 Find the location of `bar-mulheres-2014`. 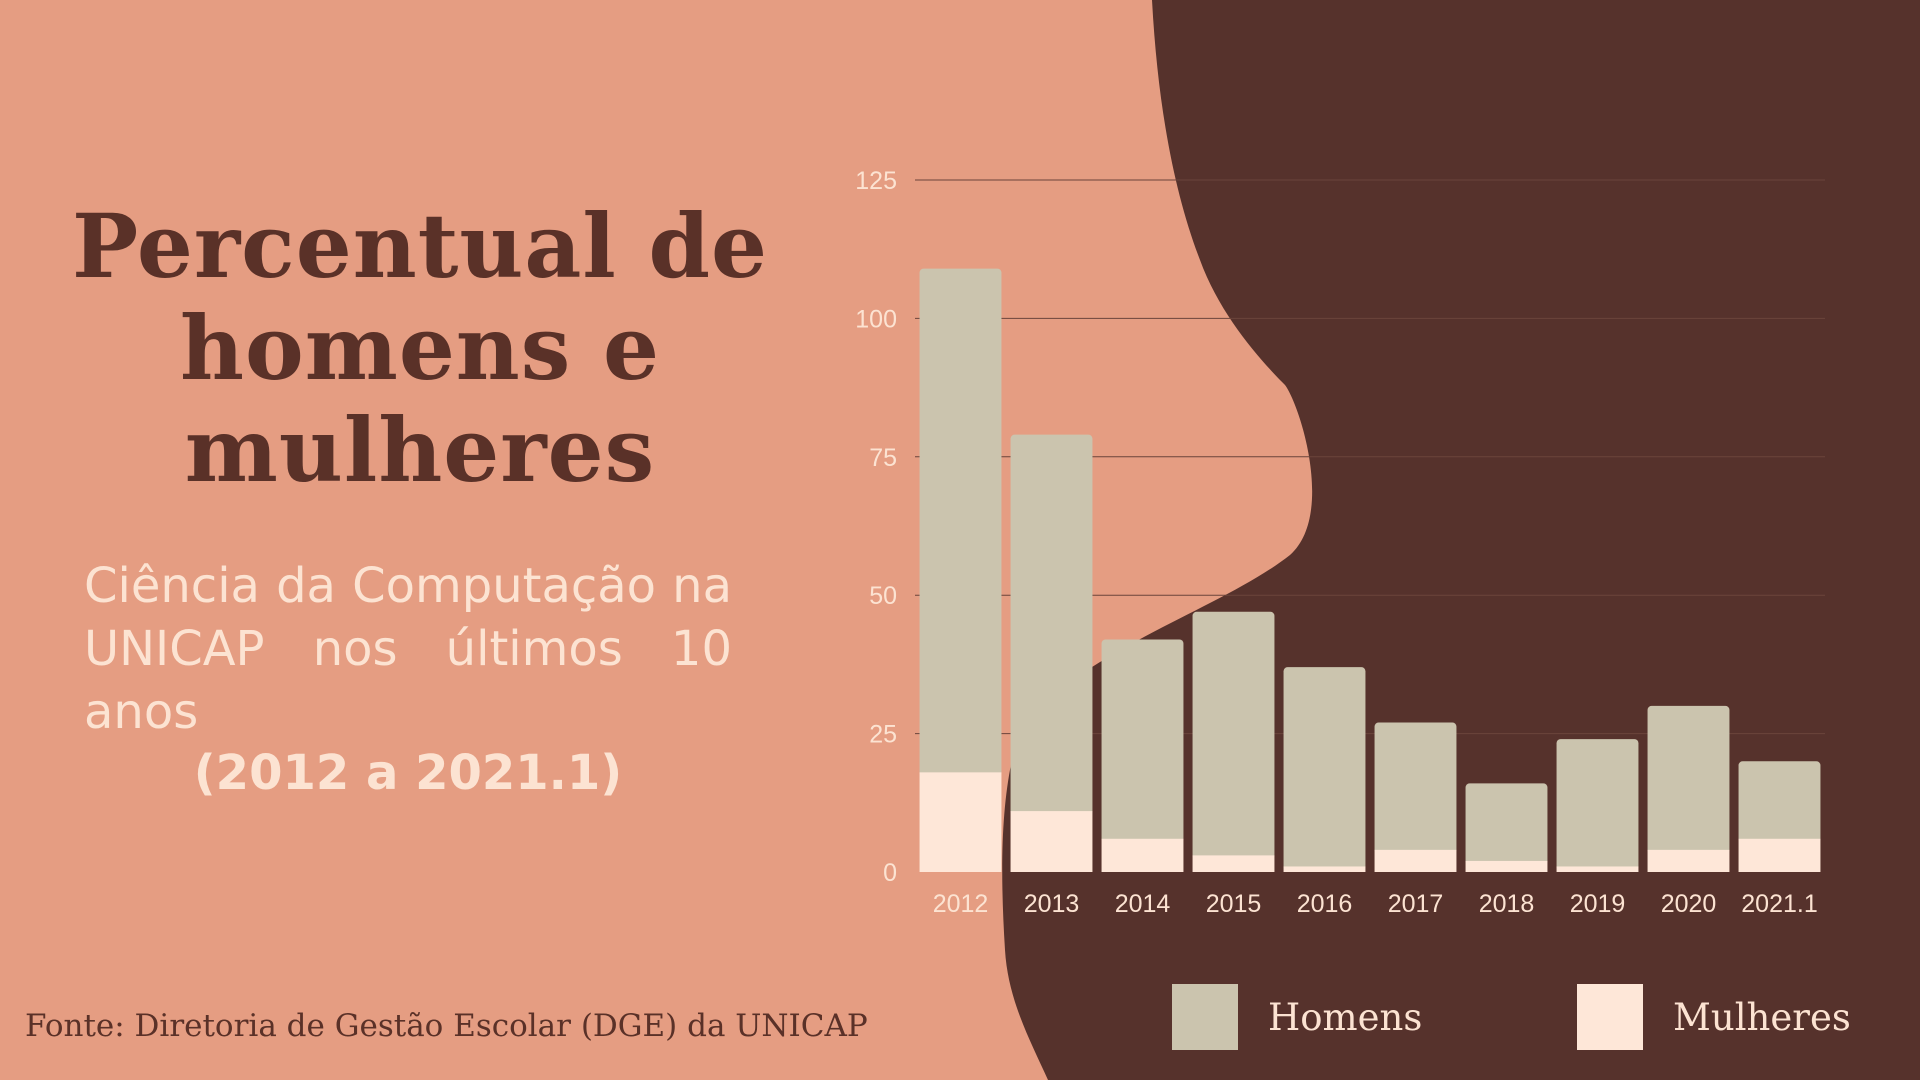

bar-mulheres-2014 is located at coordinates (1142, 855).